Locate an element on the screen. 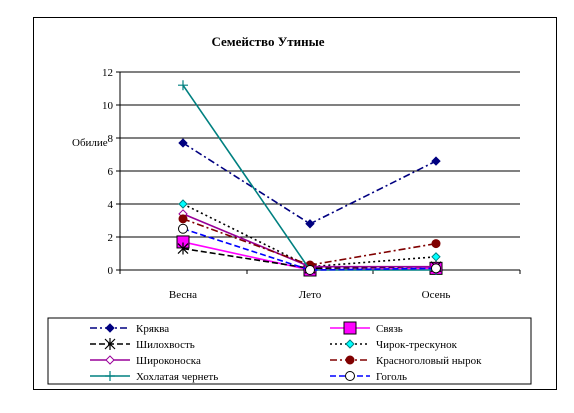 The image size is (574, 413). legend-item: Широконоска is located at coordinates (145, 361).